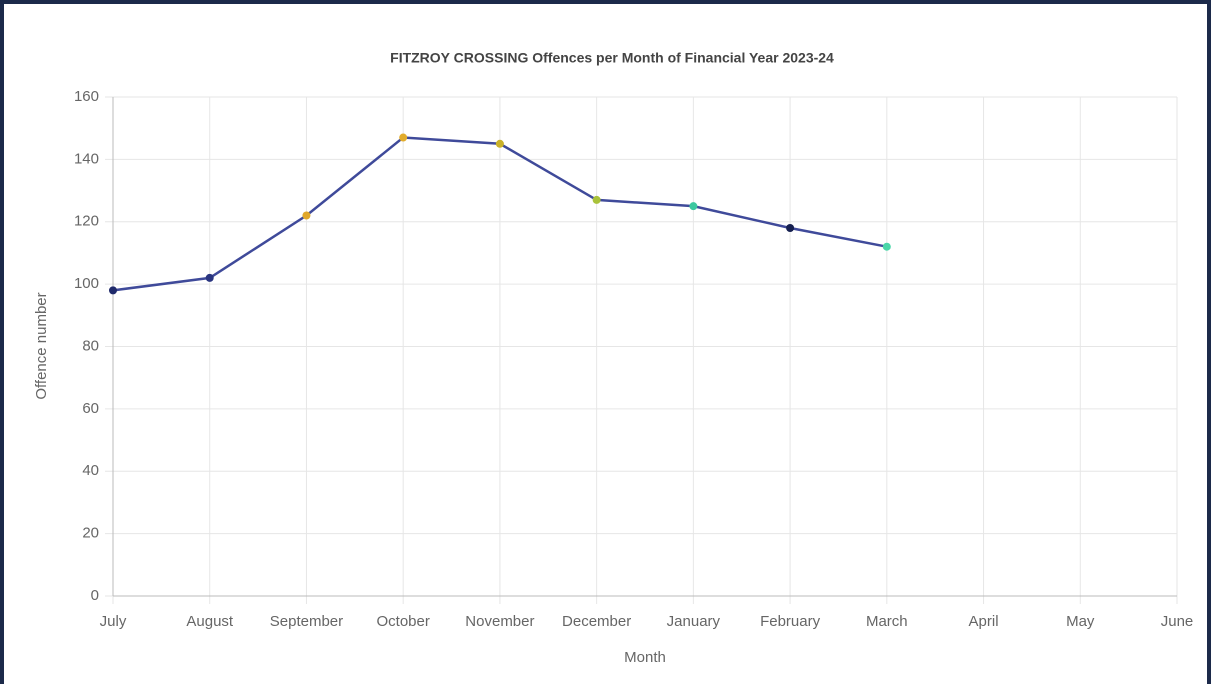  I want to click on y-tick-label: 20, so click(90, 533).